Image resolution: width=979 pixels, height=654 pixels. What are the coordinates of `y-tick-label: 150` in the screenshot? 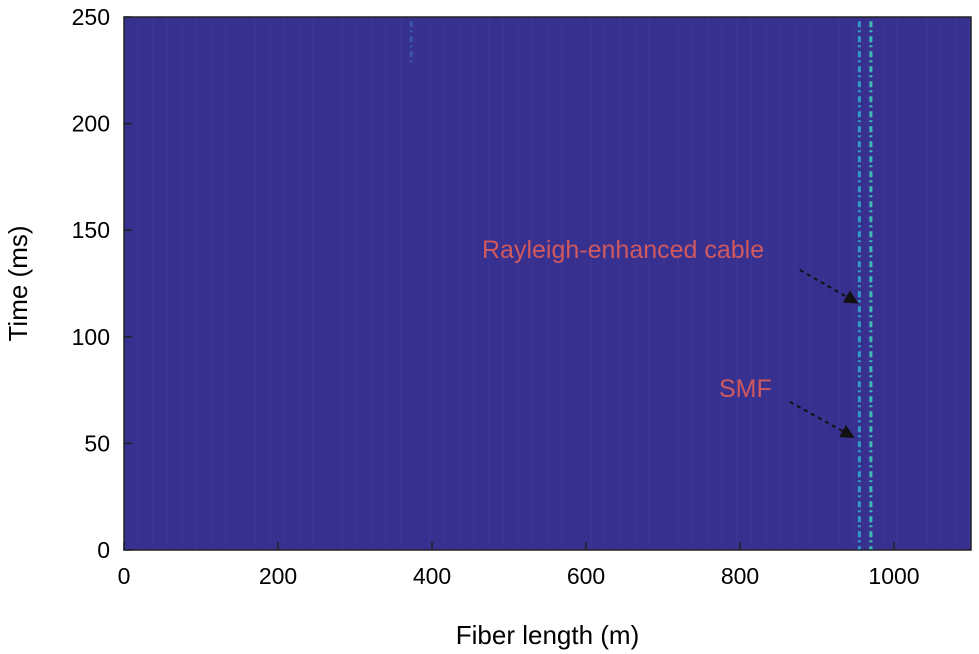 It's located at (91, 230).